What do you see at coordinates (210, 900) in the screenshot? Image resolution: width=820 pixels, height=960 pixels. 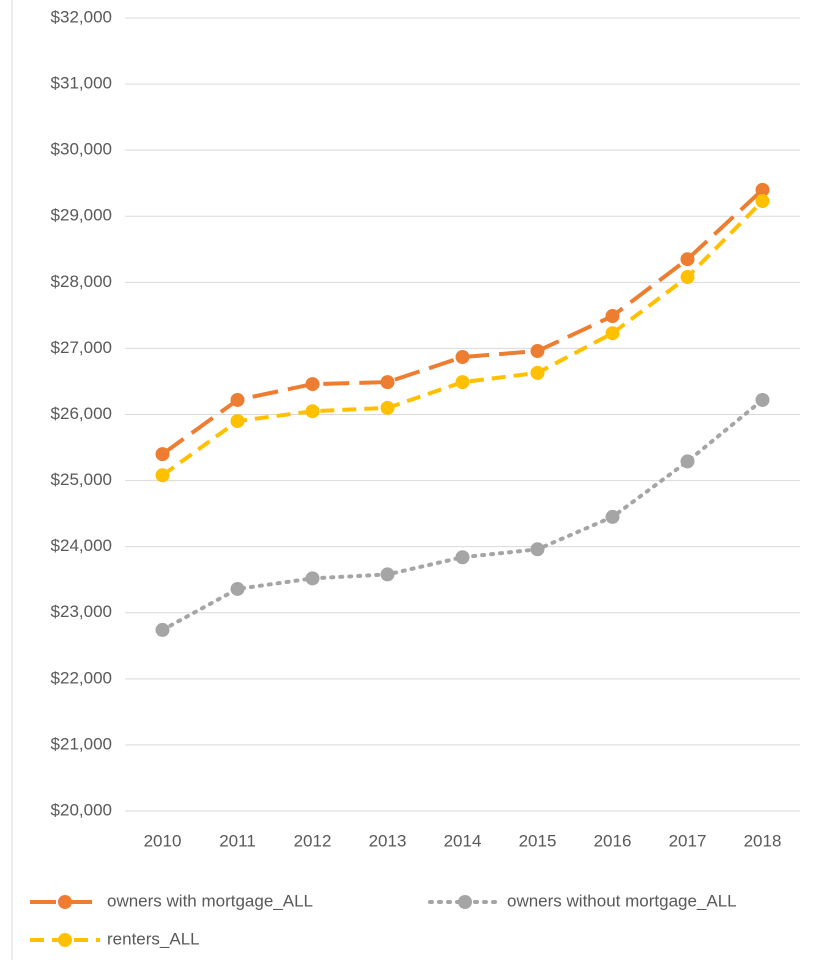 I see `legend-label: owners with mortgage_ALL` at bounding box center [210, 900].